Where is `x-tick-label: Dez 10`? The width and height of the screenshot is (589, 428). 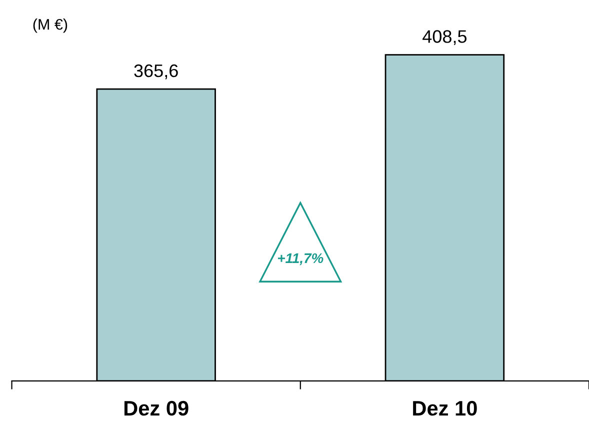
x-tick-label: Dez 10 is located at coordinates (445, 408).